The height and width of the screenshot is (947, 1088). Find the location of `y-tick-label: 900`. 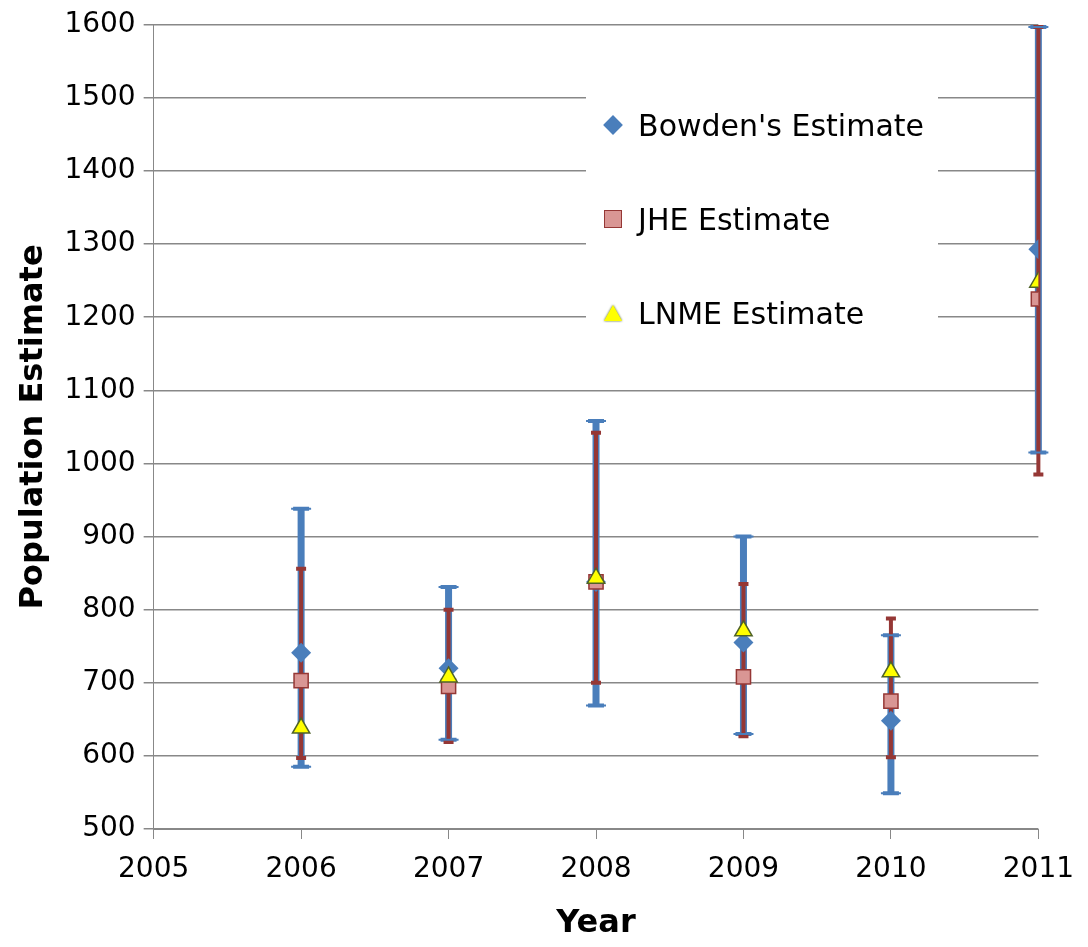

y-tick-label: 900 is located at coordinates (109, 534).